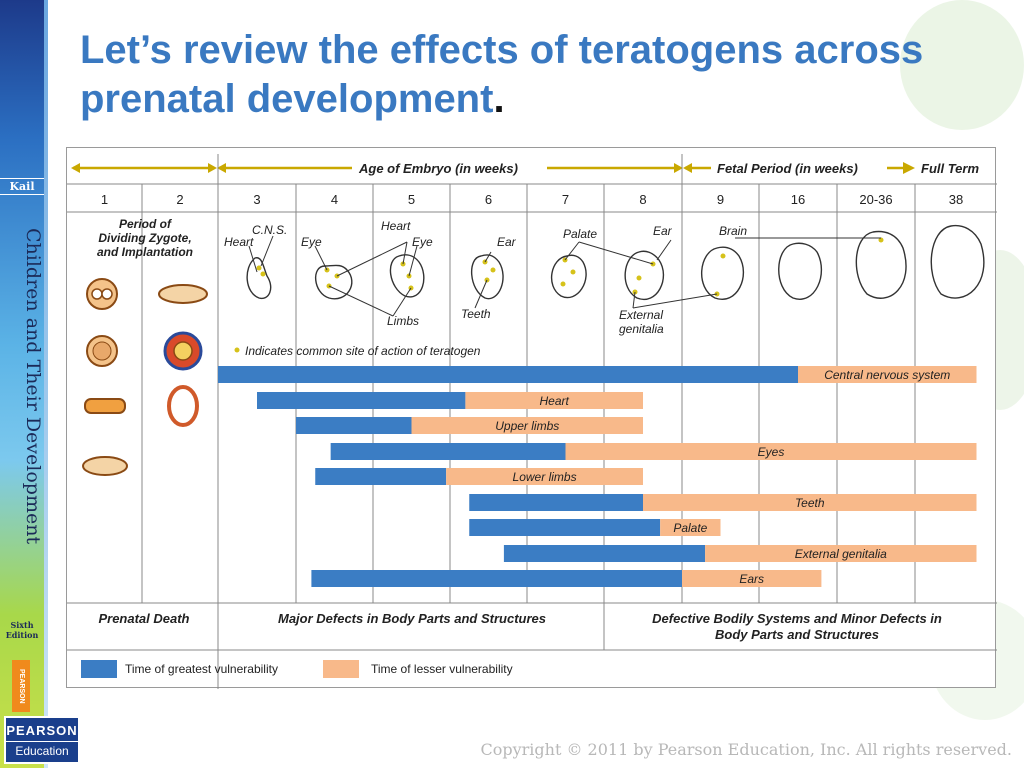 This screenshot has height=768, width=1024. Describe the element at coordinates (644, 275) in the screenshot. I see `embryo-week8-icon` at that location.